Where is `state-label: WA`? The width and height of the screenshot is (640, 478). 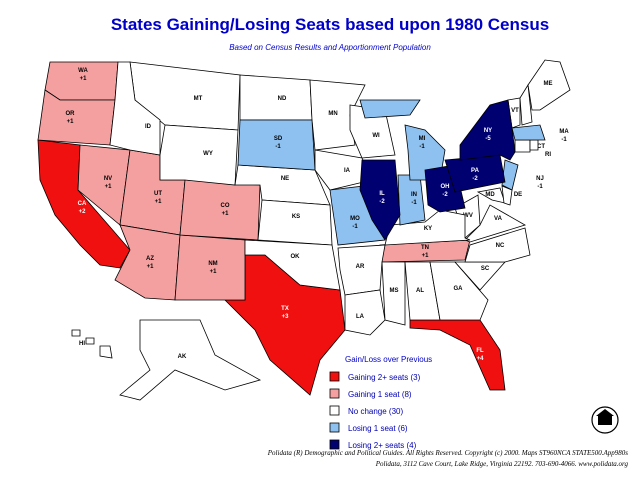
state-label: WA is located at coordinates (83, 71).